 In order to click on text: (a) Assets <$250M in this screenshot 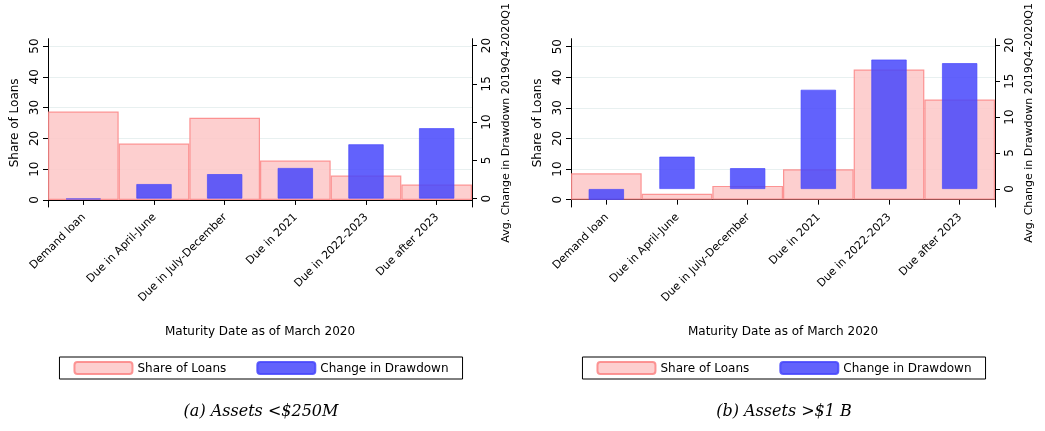, I will do `click(261, 410)`.